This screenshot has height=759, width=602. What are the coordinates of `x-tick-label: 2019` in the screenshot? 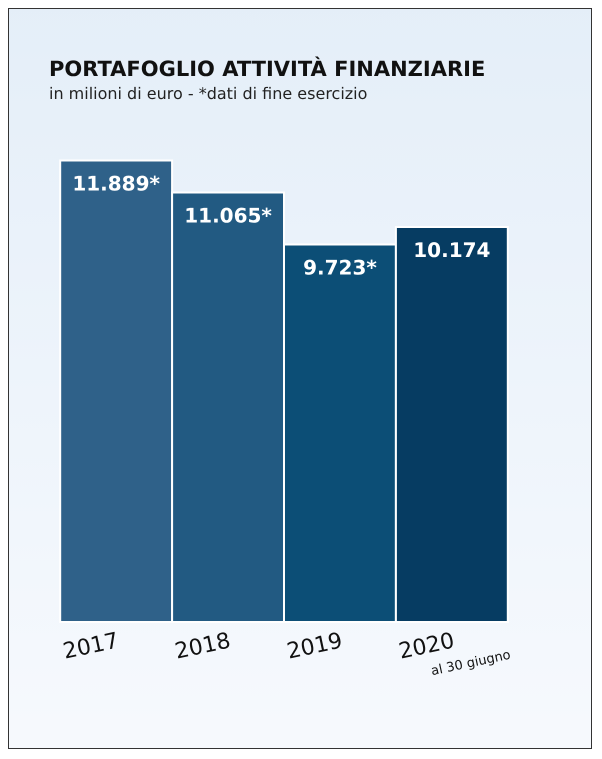 It's located at (314, 646).